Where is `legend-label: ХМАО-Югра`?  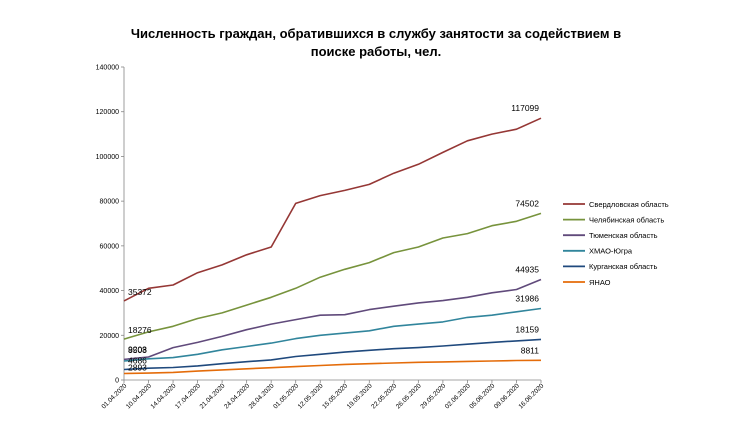 legend-label: ХМАО-Югра is located at coordinates (611, 251).